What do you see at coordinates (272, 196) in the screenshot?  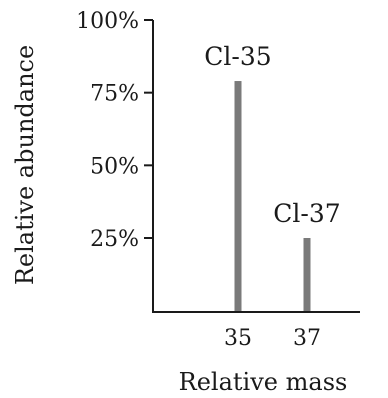 I see `bars` at bounding box center [272, 196].